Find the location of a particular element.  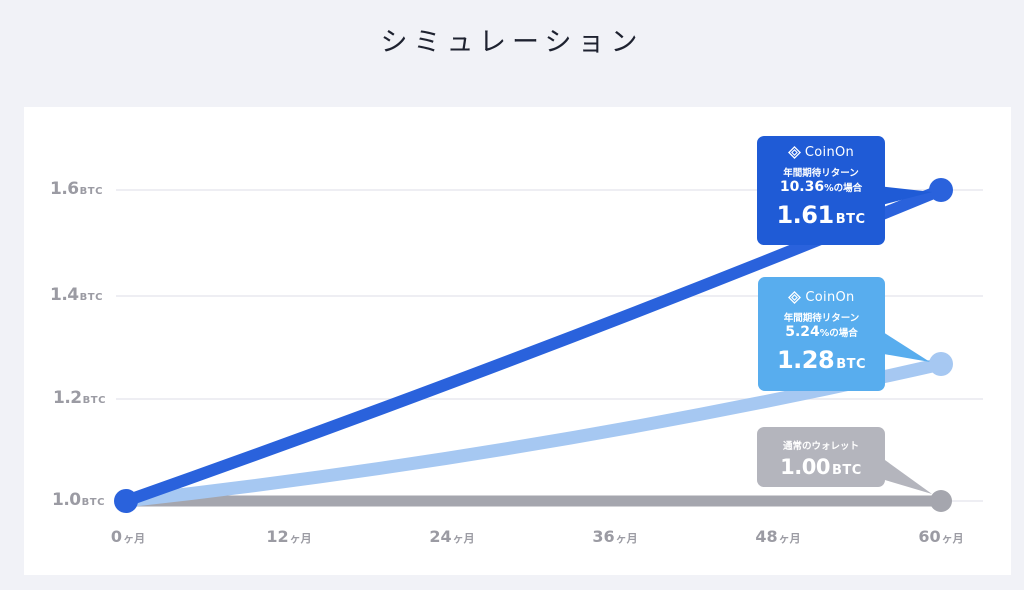

mid-callout-pointer is located at coordinates (901, 343).